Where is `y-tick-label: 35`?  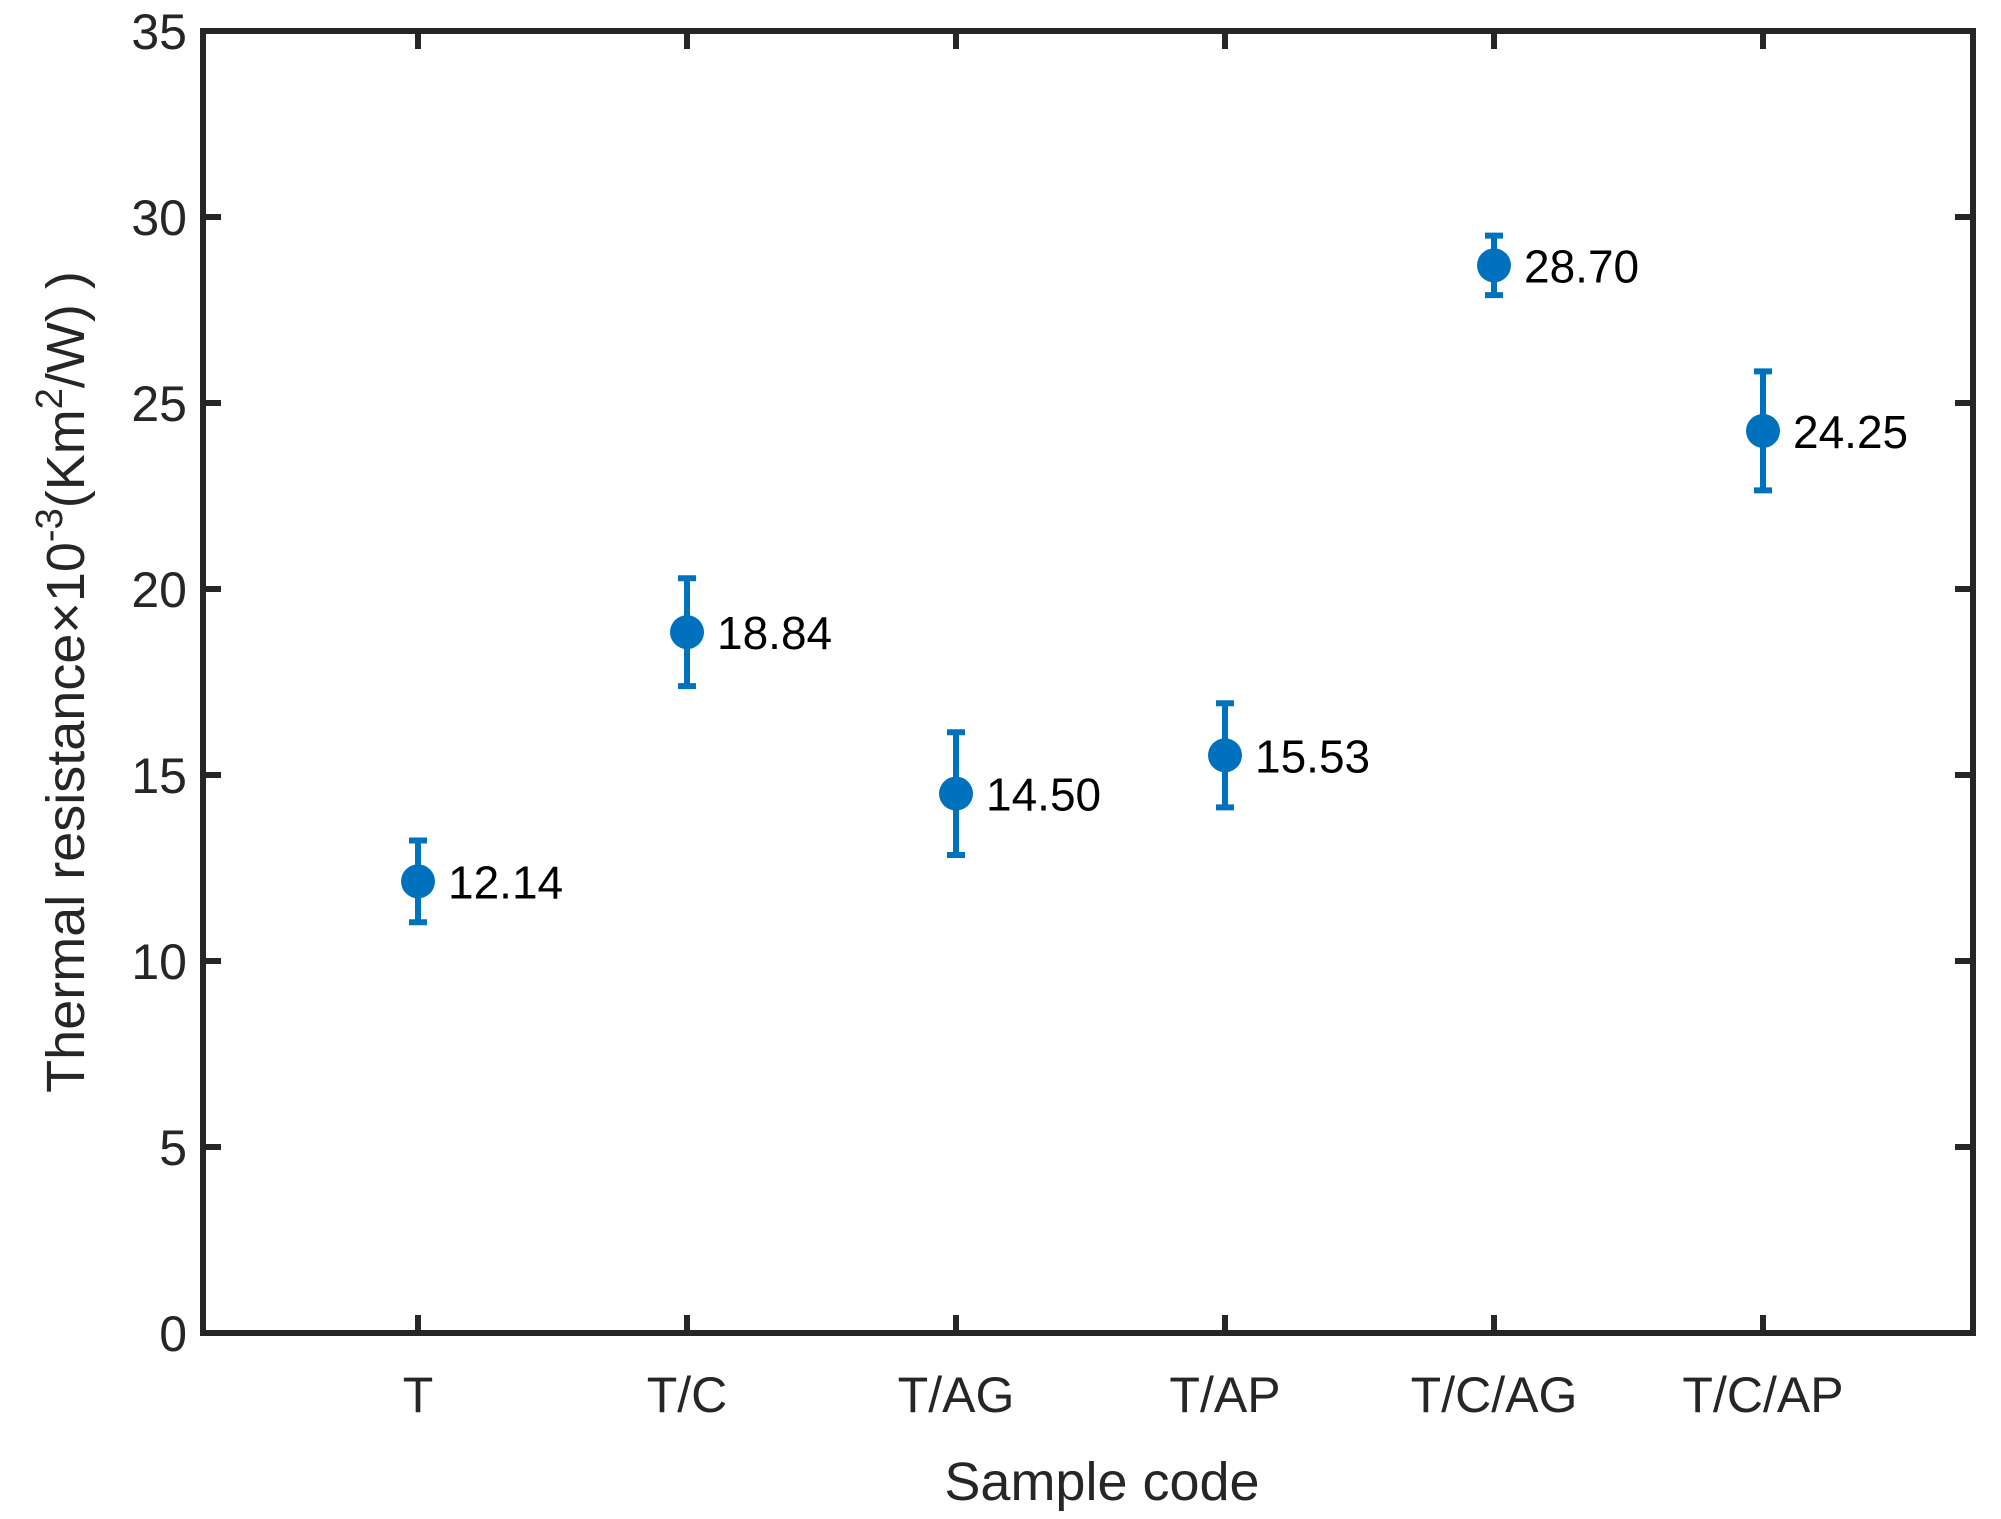
y-tick-label: 35 is located at coordinates (159, 32).